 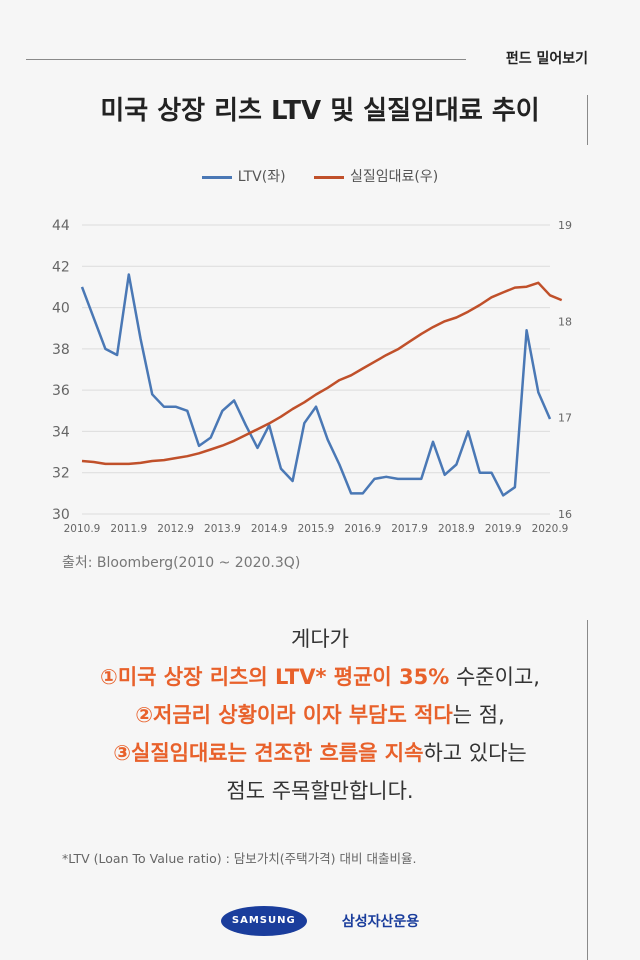 What do you see at coordinates (316, 529) in the screenshot?
I see `x-tick-label: 2015.9` at bounding box center [316, 529].